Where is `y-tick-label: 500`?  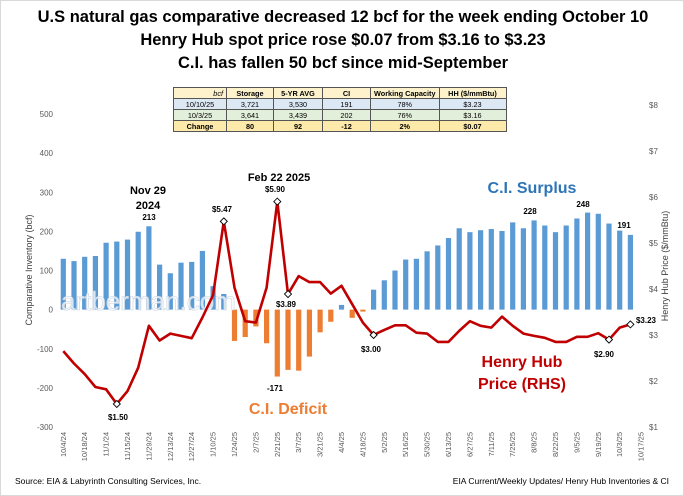 y-tick-label: 500 is located at coordinates (47, 114).